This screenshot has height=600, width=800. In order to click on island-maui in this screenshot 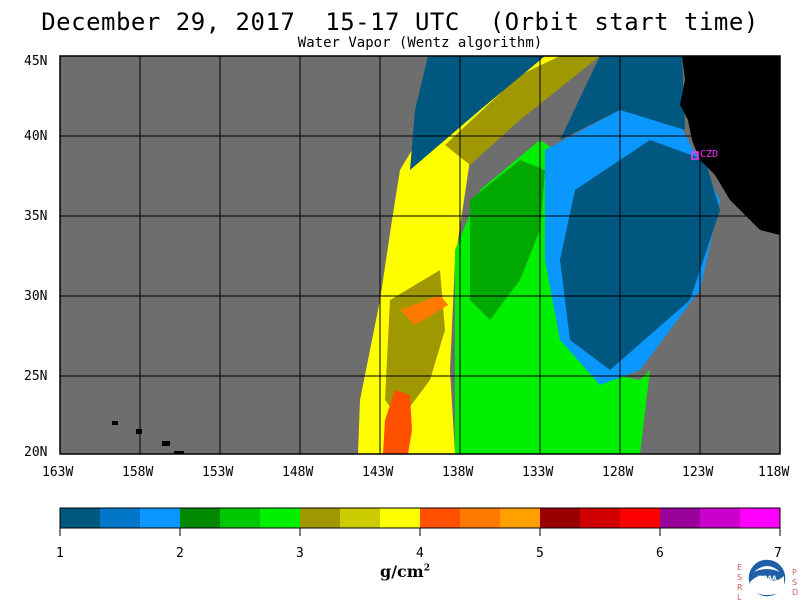, I will do `click(166, 443)`.